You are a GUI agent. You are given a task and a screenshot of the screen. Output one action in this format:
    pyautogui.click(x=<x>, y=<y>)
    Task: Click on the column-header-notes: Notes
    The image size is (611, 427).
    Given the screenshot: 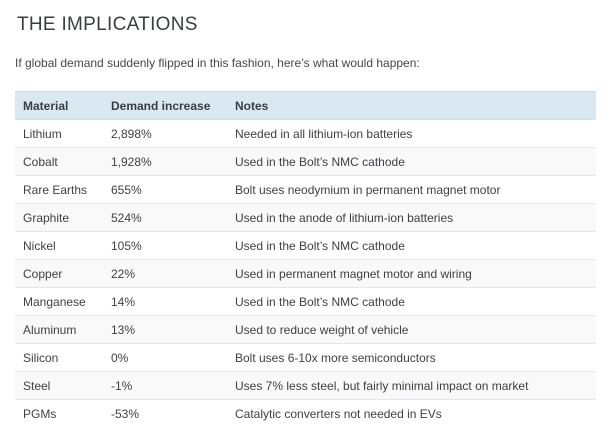 What is the action you would take?
    pyautogui.click(x=411, y=106)
    